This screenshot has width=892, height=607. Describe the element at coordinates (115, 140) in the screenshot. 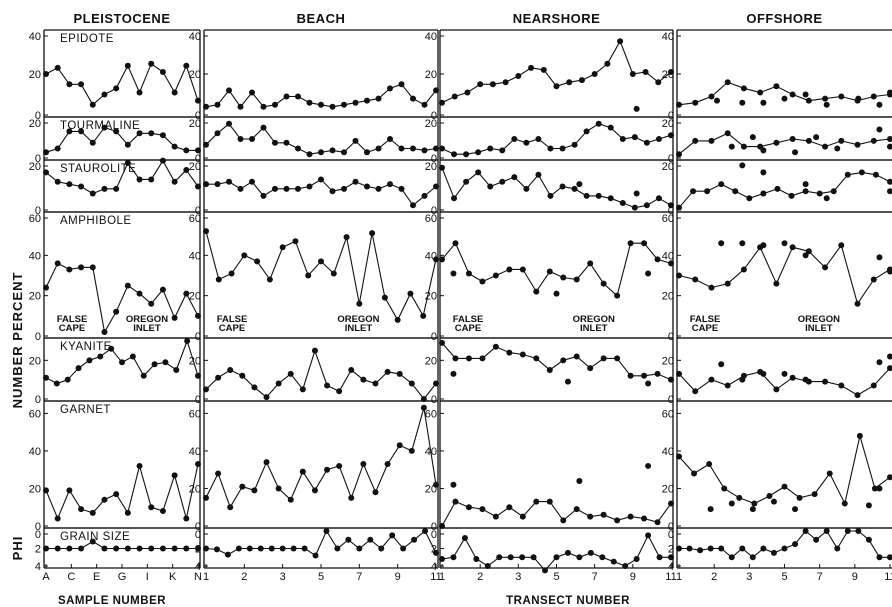

I see `panel-tourmaline: 020 TOURMALINE` at that location.